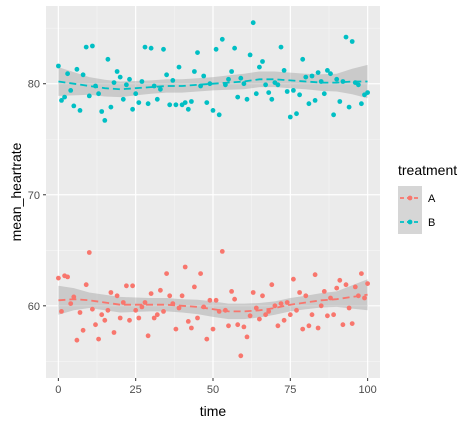 The image size is (476, 431). I want to click on x-tick-label: 100, so click(367, 390).